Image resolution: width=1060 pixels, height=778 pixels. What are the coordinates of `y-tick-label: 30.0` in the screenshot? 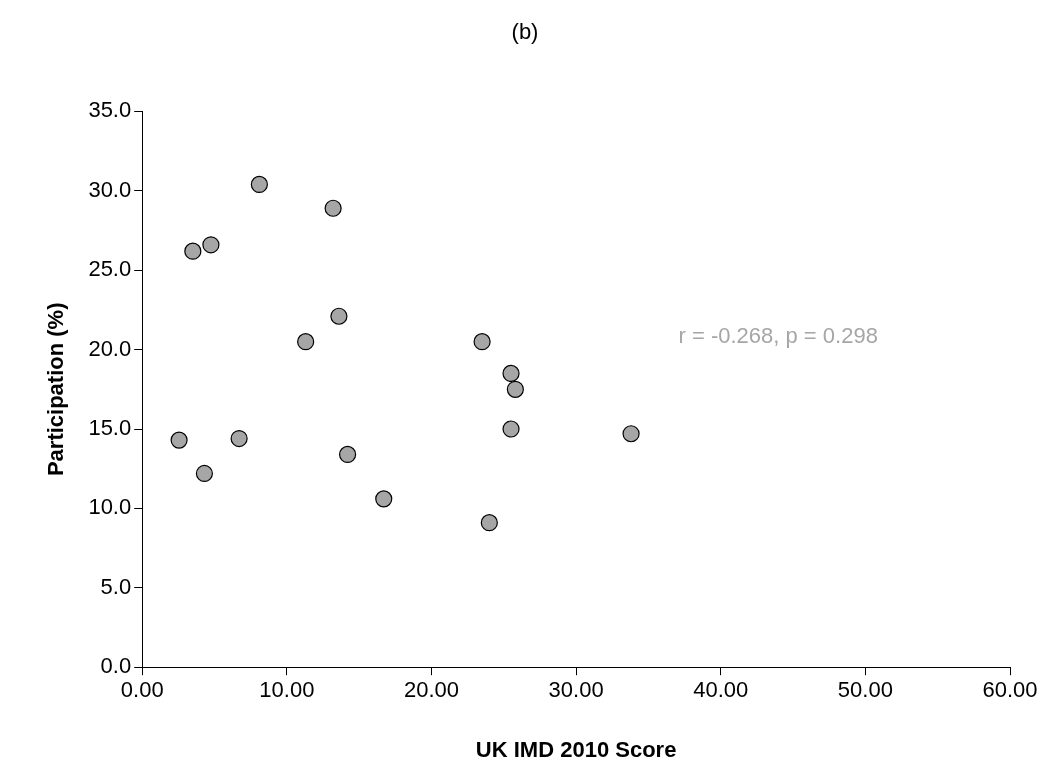 It's located at (110, 189).